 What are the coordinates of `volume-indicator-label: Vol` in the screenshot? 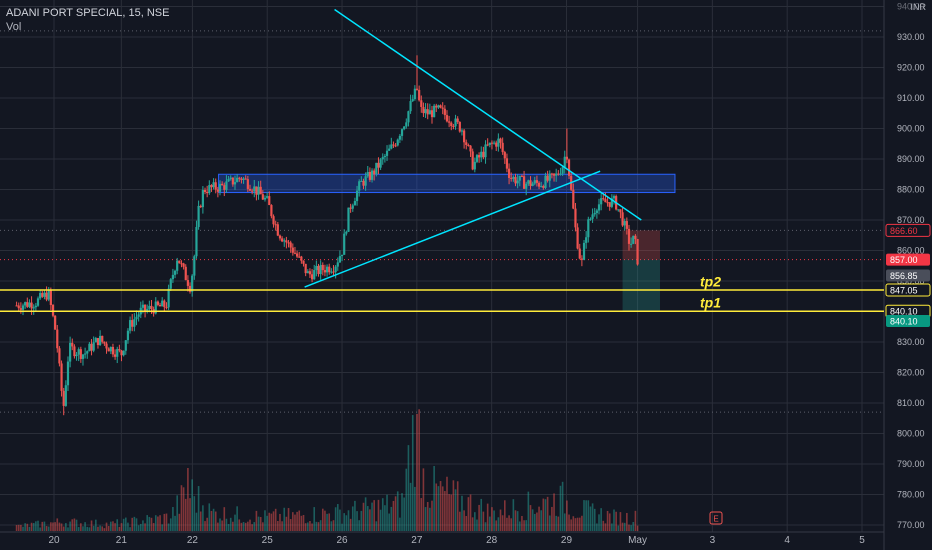 It's located at (14, 27).